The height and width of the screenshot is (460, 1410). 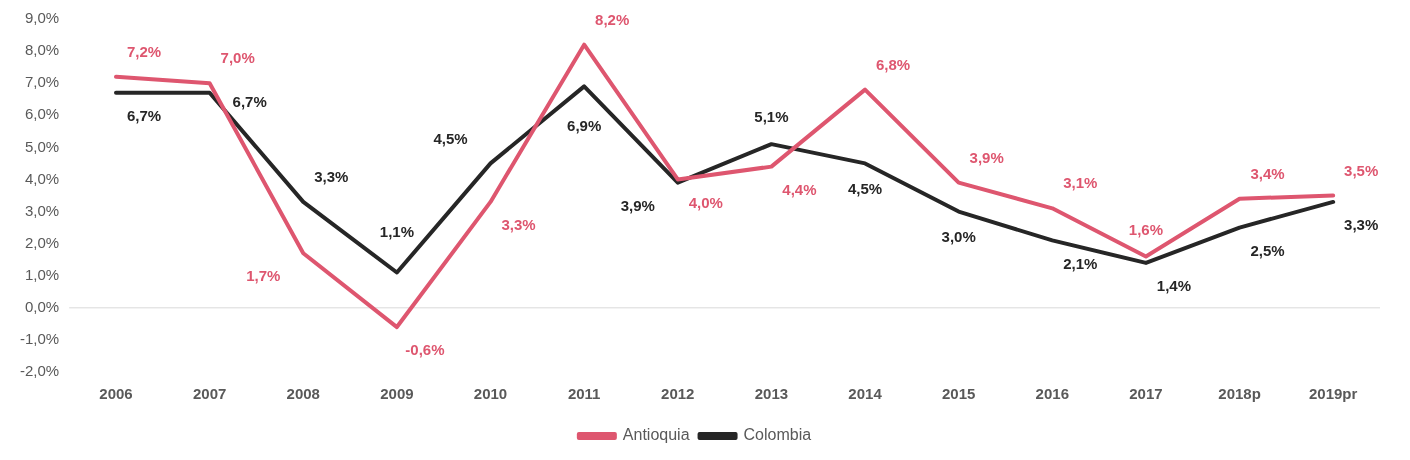 I want to click on legend-label: Antioquia, so click(x=656, y=435).